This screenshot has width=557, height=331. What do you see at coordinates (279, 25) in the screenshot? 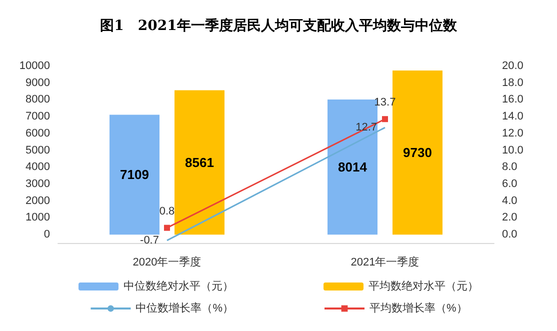
I see `chart-title: 图1 2021年一季度居民人均可支配收入平均数与中位数` at bounding box center [279, 25].